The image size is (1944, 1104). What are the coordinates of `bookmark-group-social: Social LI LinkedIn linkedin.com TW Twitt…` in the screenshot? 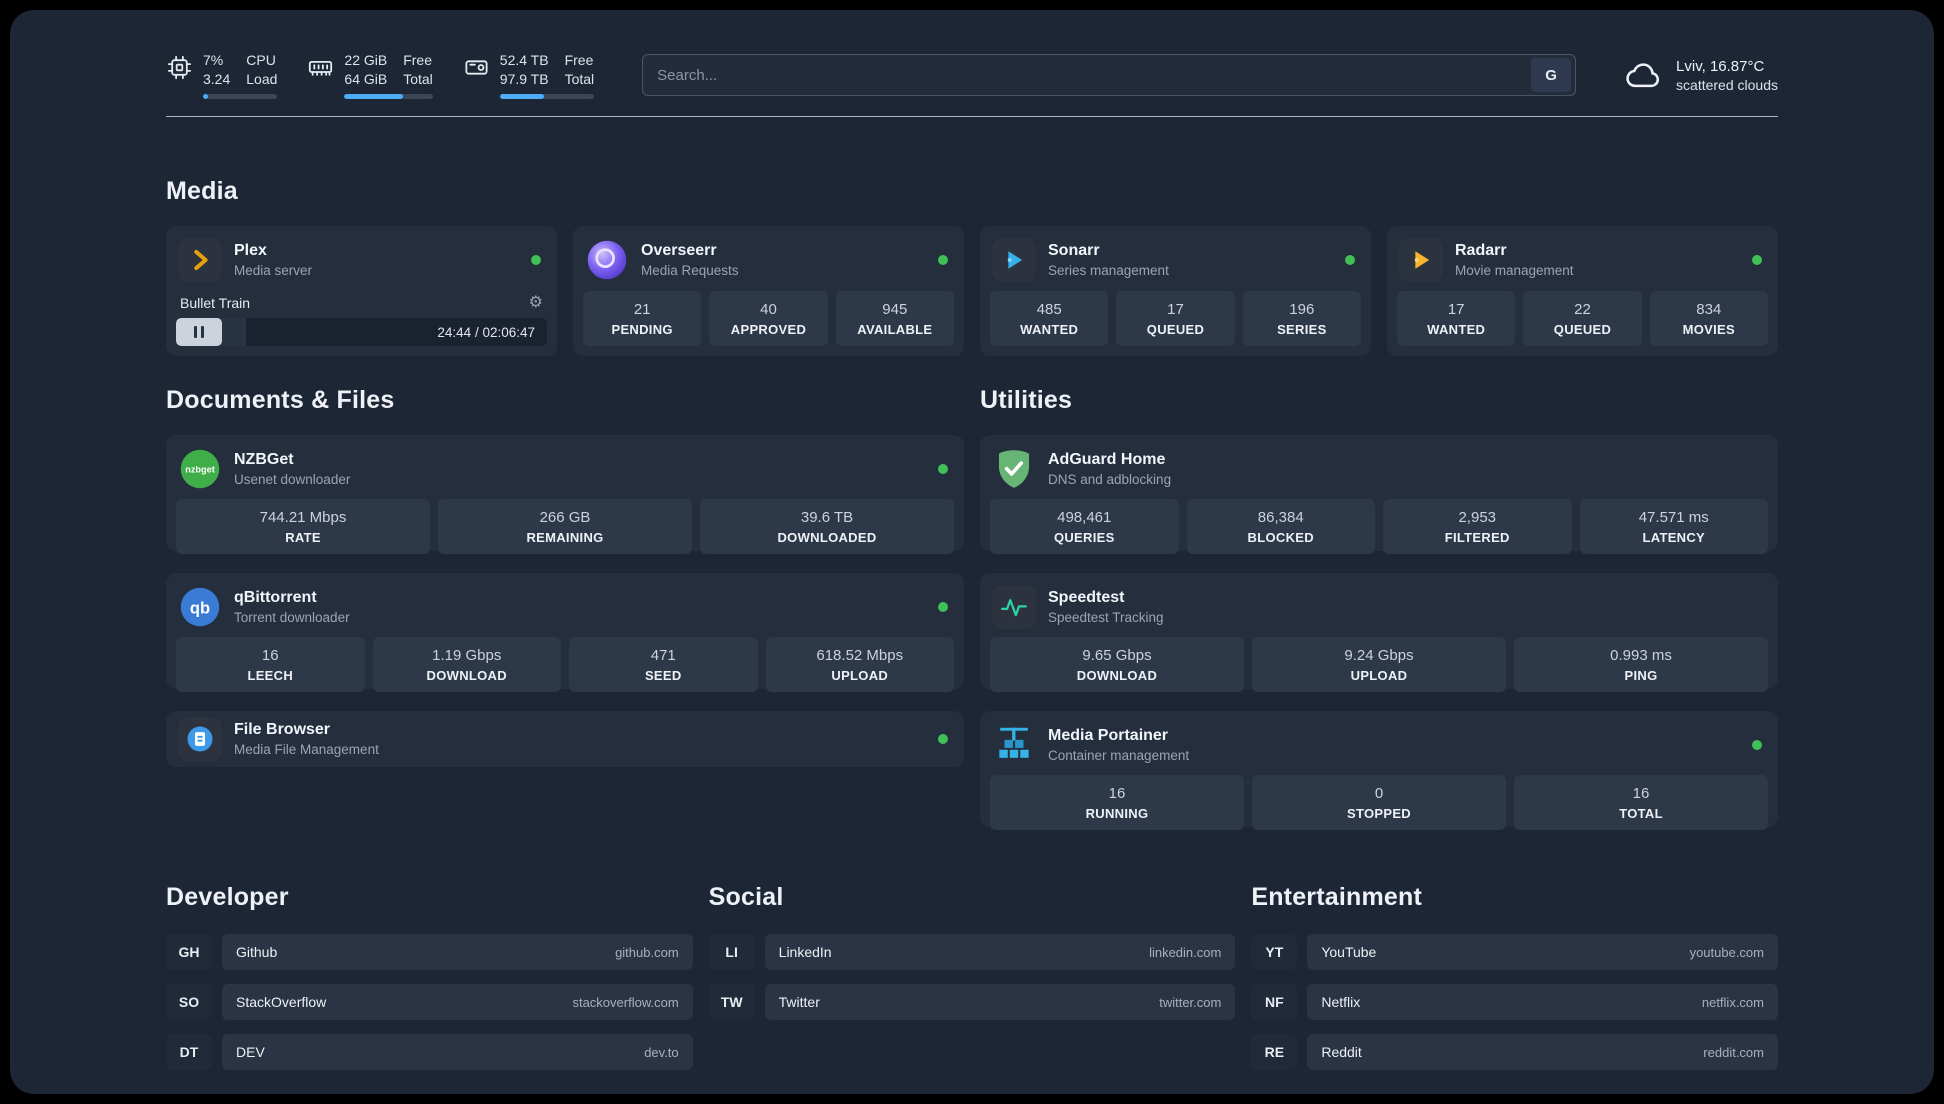 It's located at (972, 976).